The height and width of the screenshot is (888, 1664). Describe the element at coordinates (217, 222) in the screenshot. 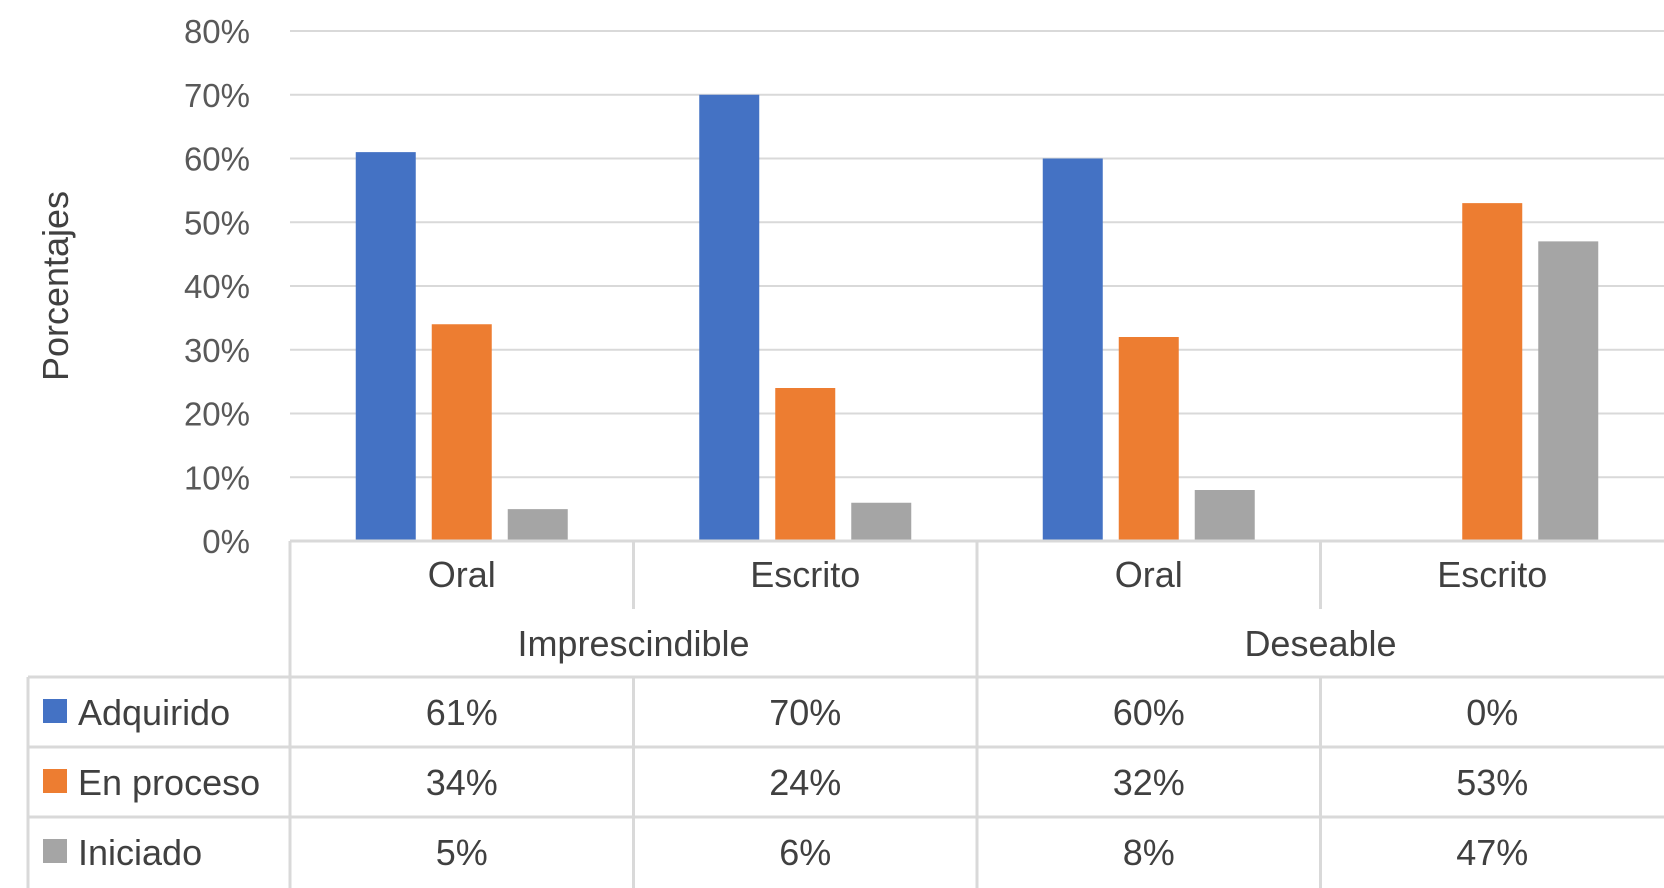

I see `y-tick-label: 50%` at that location.